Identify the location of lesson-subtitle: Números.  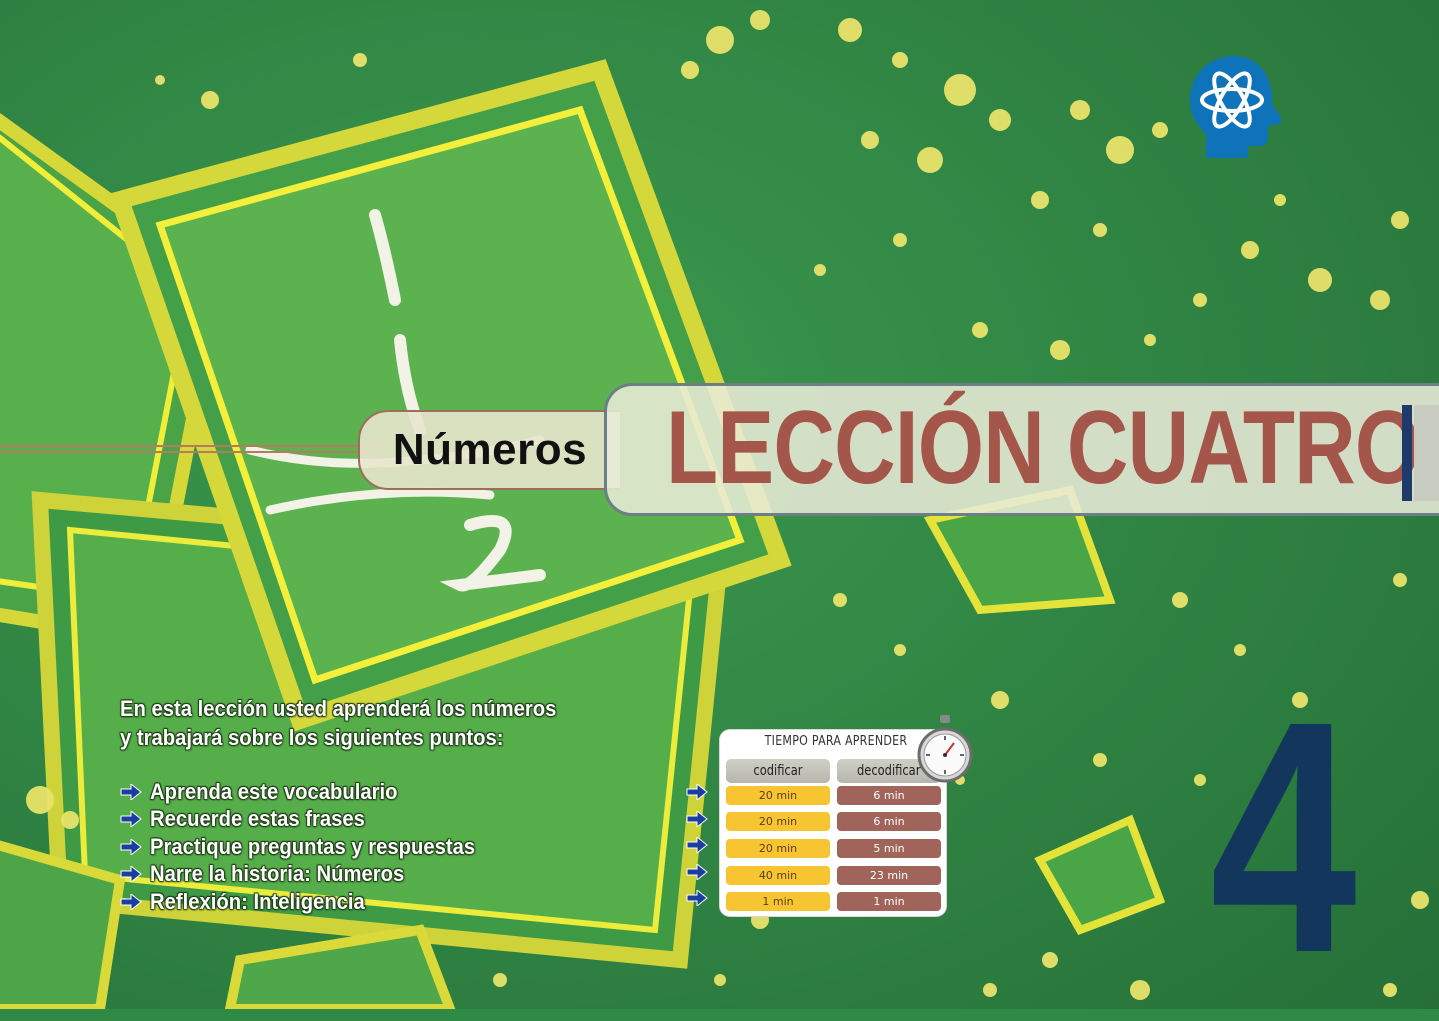
(490, 449).